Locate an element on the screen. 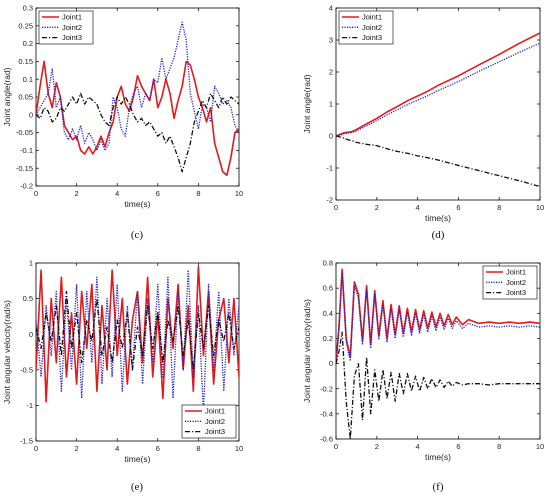 The image size is (550, 499). y-tick-label: -0.1 is located at coordinates (26, 150).